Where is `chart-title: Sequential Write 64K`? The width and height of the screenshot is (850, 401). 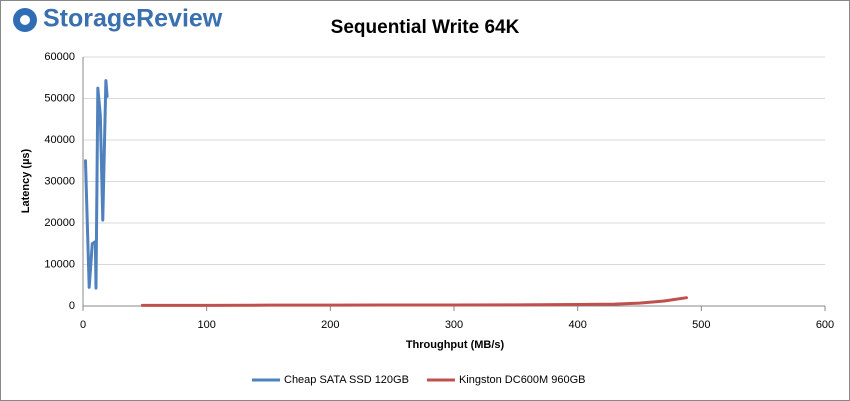
chart-title: Sequential Write 64K is located at coordinates (425, 27).